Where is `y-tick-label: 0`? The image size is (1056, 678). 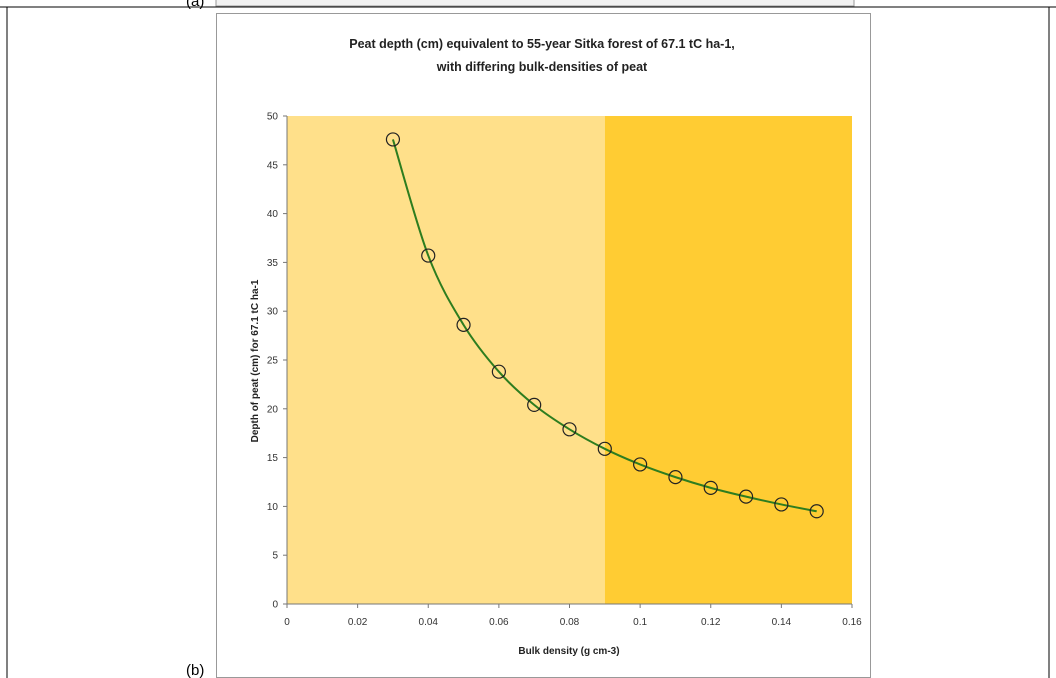
y-tick-label: 0 is located at coordinates (275, 605).